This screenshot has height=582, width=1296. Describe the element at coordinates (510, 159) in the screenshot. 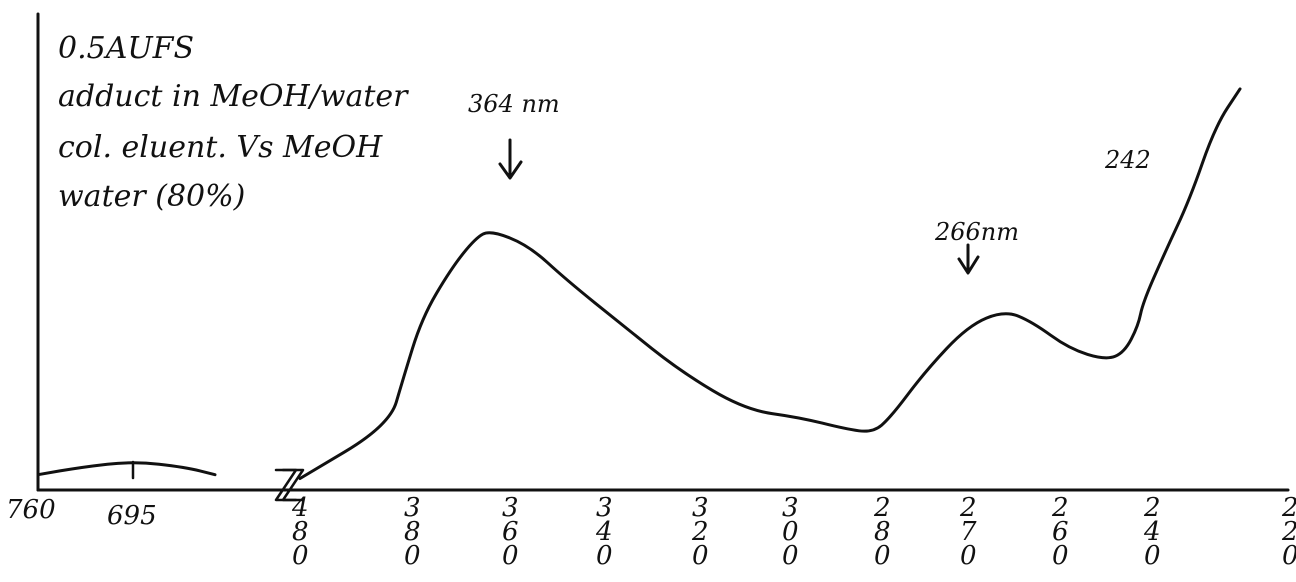

I see `arrow-364nm-icon` at that location.